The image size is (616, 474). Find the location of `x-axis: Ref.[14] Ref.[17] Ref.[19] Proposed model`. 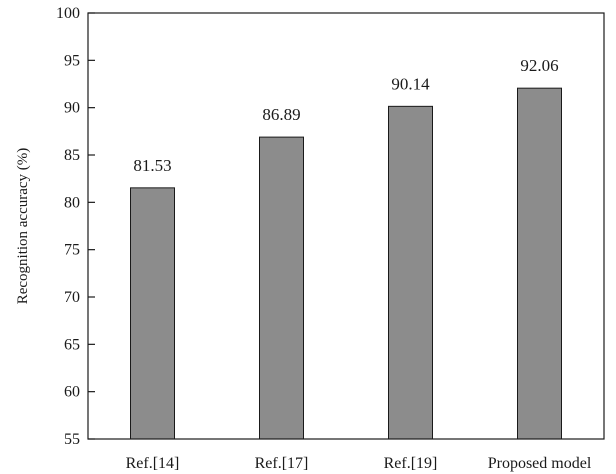

x-axis: Ref.[14] Ref.[17] Ref.[19] Proposed model is located at coordinates (359, 463).